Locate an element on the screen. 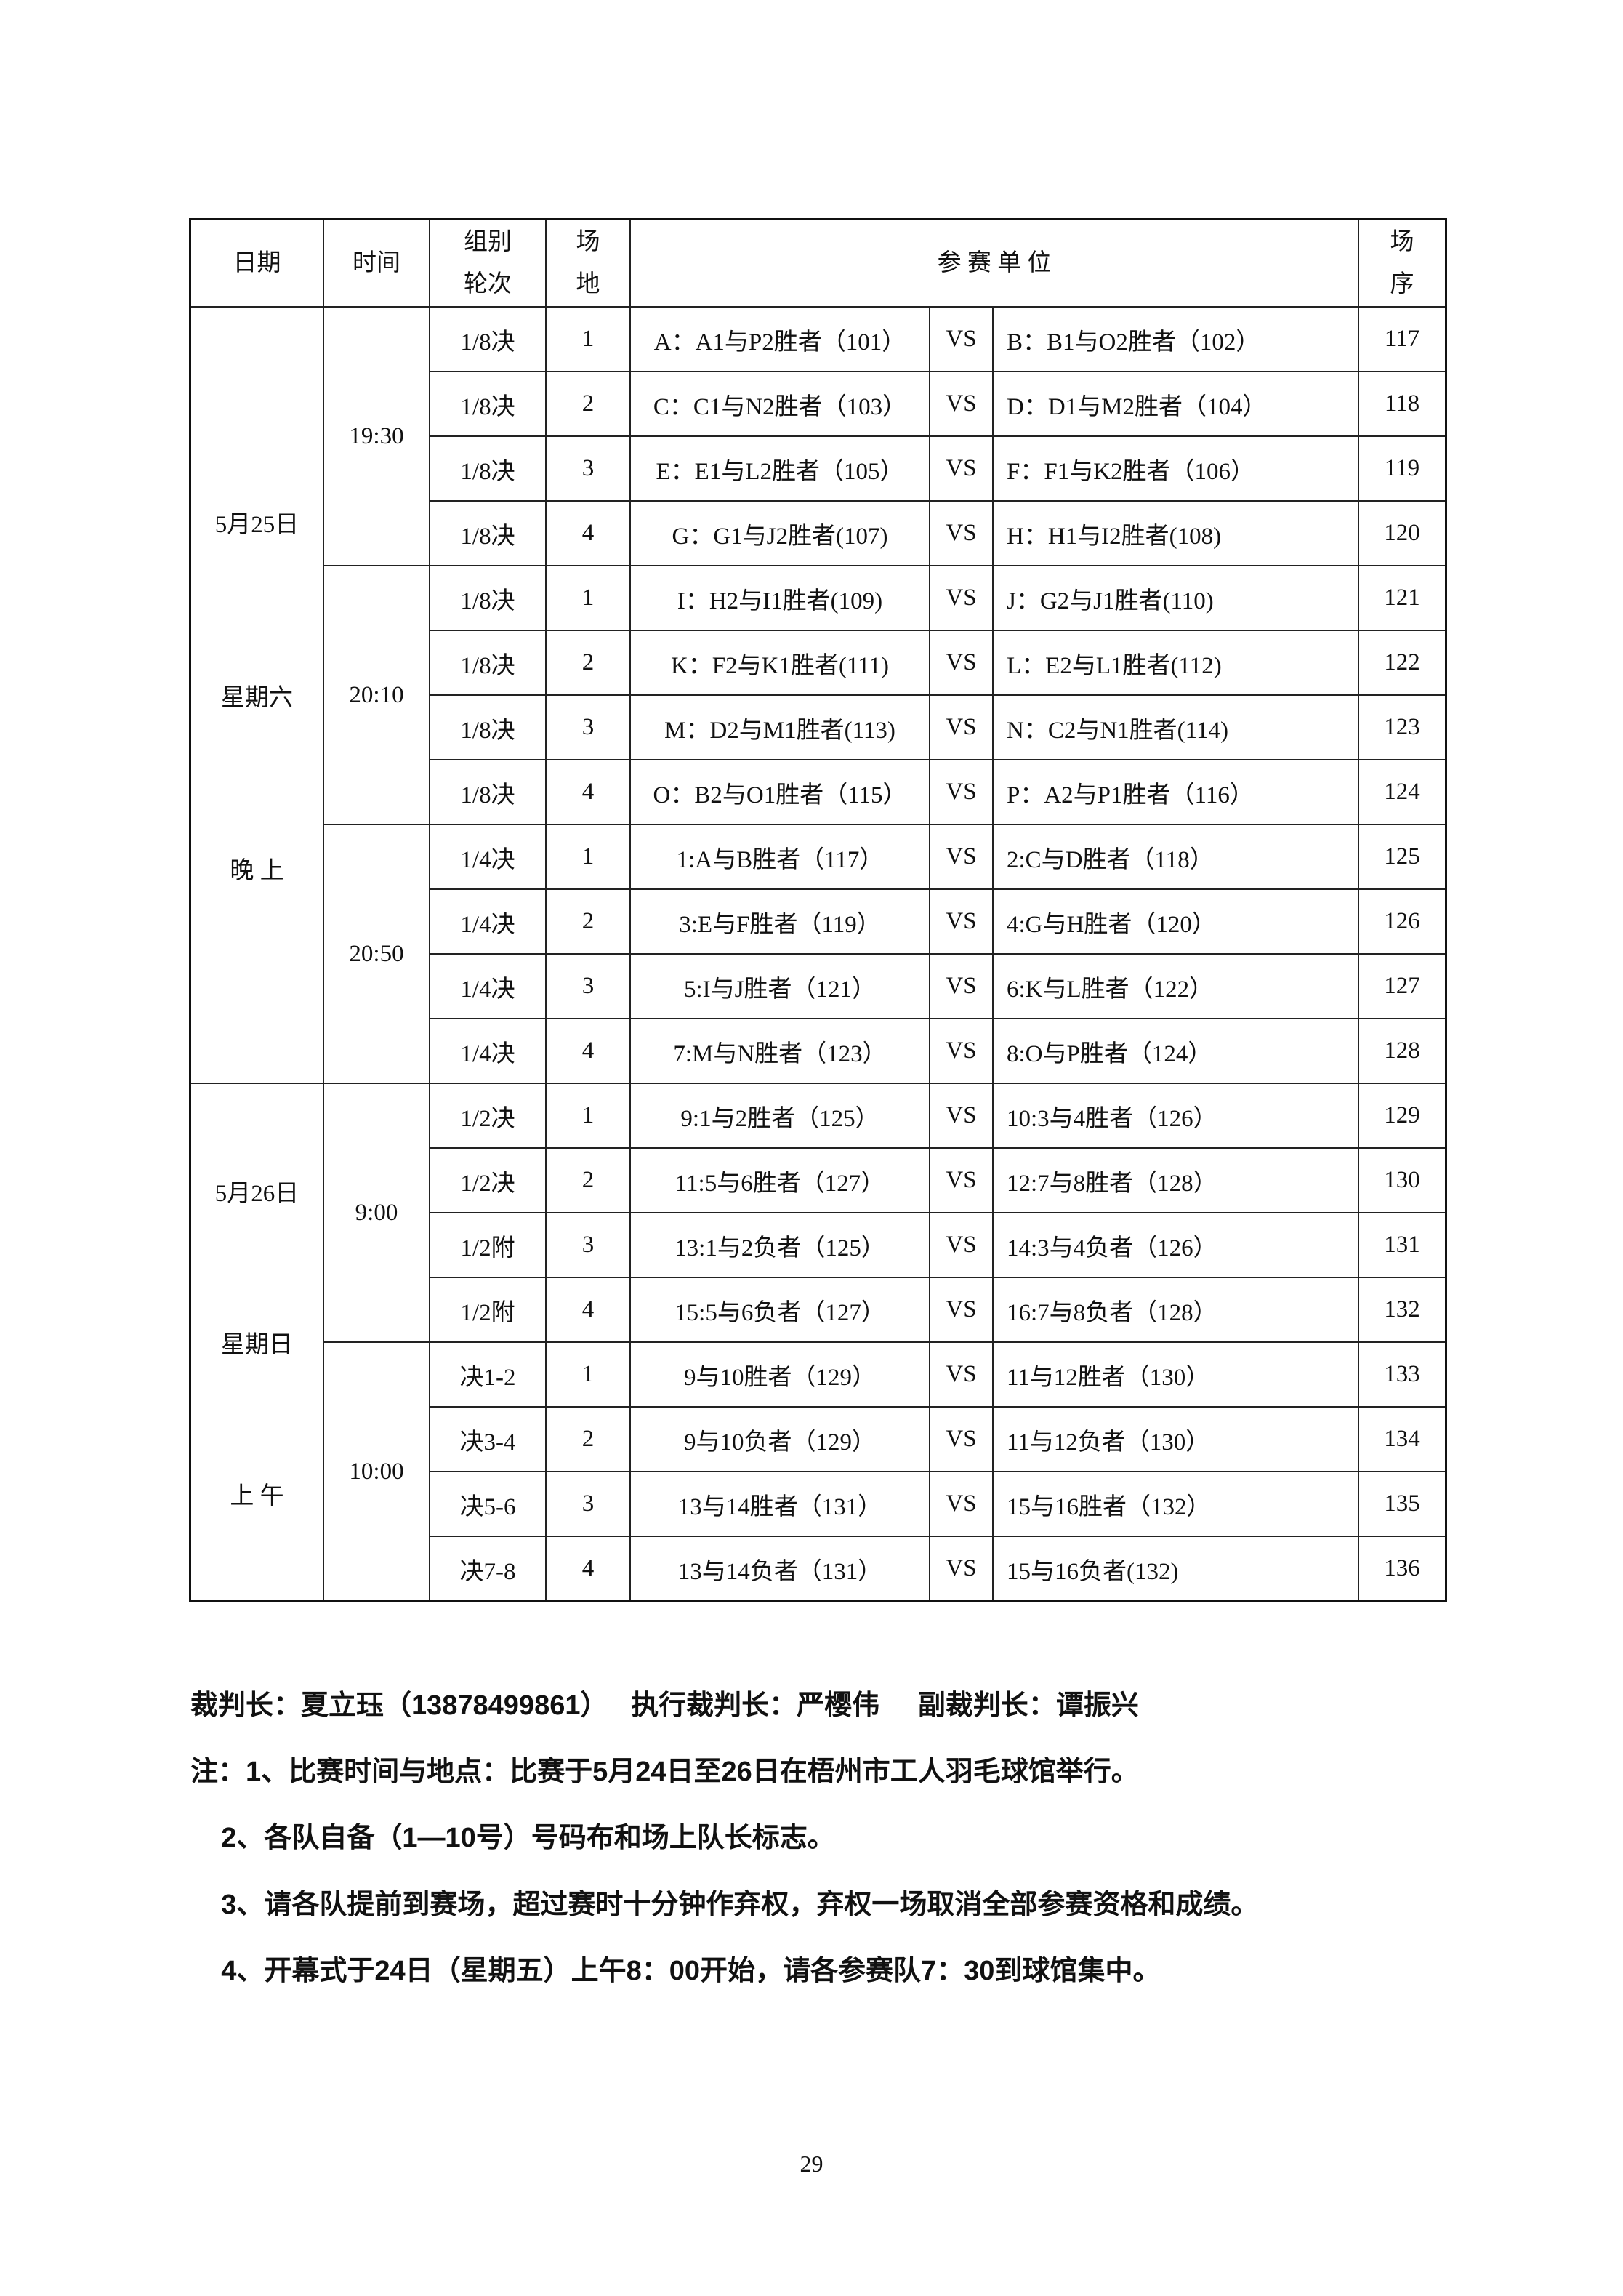 This screenshot has width=1623, height=2296. table-row: 1/4决 3 5:I与J胜者（121） VS 6:K与L胜者（122） 127 is located at coordinates (818, 986).